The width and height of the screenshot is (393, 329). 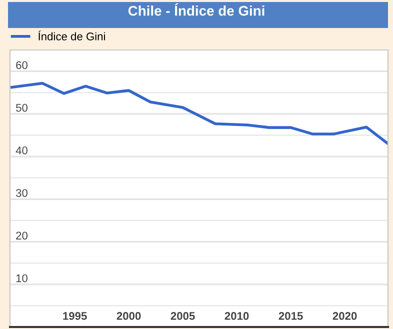 What do you see at coordinates (22, 150) in the screenshot?
I see `y-tick-label: 40` at bounding box center [22, 150].